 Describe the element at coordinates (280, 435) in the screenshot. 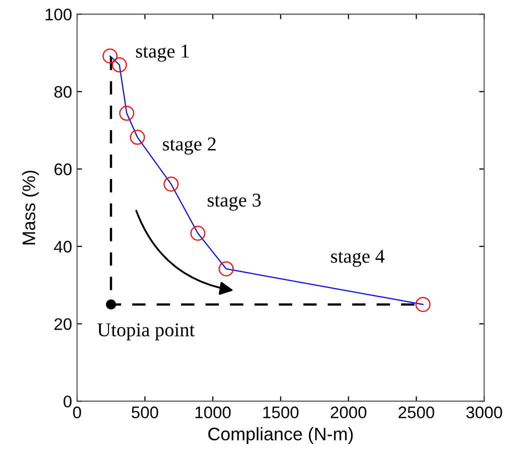

I see `x-axis-title: Compliance (N-m)` at that location.